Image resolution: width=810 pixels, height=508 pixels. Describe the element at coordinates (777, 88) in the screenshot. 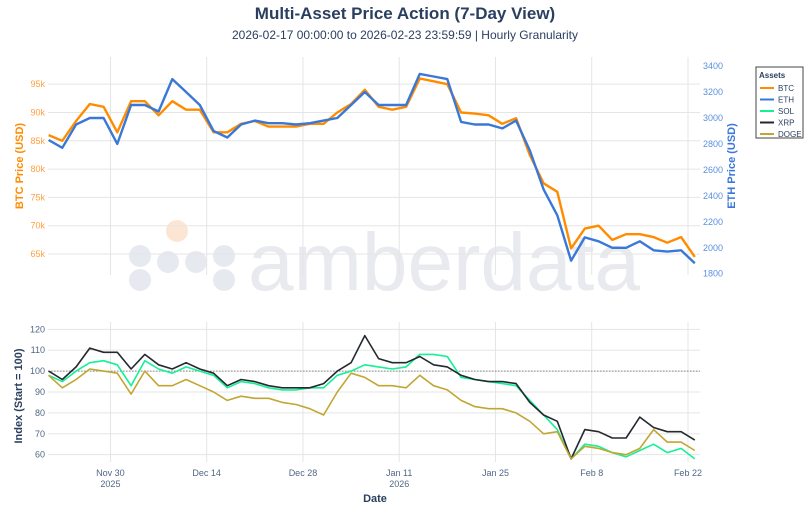

I see `legend-item-btc: BTC` at that location.